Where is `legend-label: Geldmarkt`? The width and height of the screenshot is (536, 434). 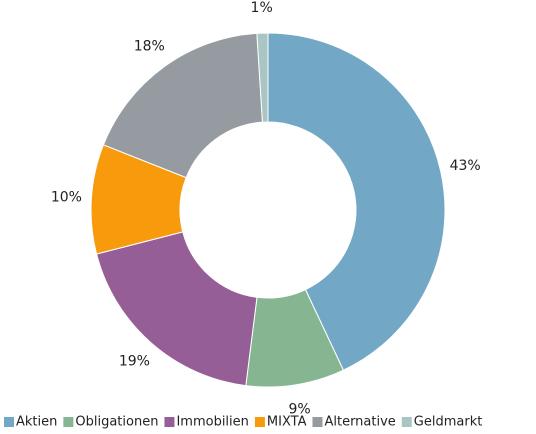
legend-label: Geldmarkt is located at coordinates (448, 422).